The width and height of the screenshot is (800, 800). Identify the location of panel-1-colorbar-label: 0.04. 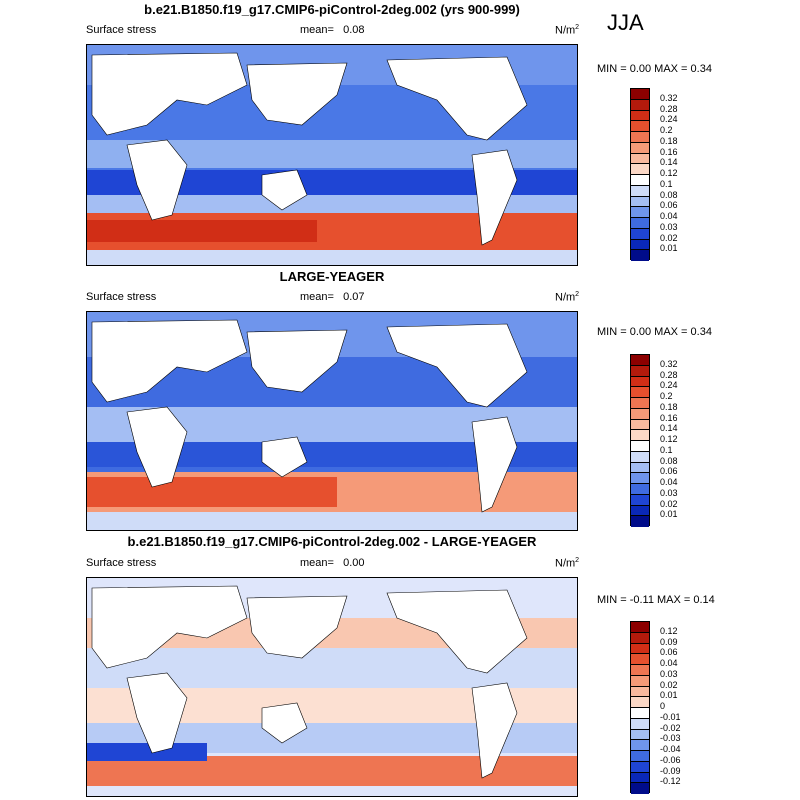
(669, 216).